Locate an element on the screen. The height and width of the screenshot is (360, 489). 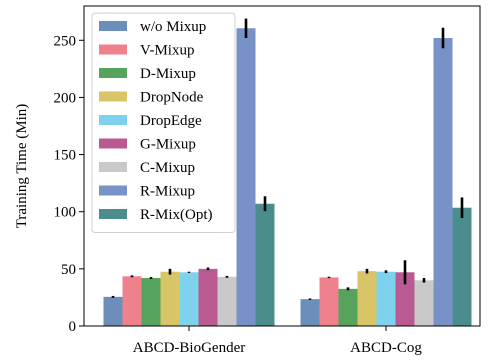
y-tick-label: 100 is located at coordinates (65, 213).